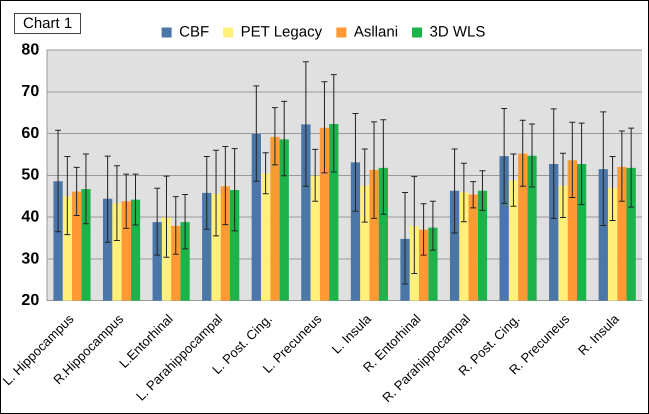 The image size is (649, 414). Describe the element at coordinates (30, 91) in the screenshot. I see `y-tick-label: 70` at that location.